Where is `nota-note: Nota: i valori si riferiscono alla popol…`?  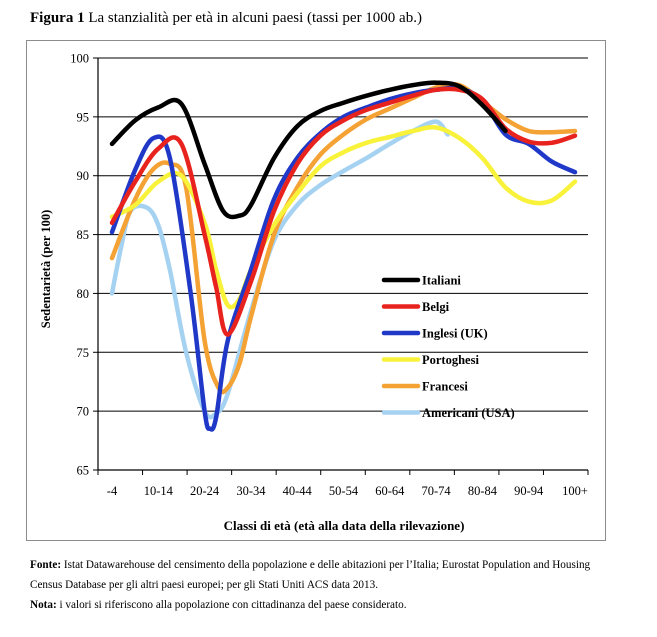 nota-note: Nota: i valori si riferiscono alla popol… is located at coordinates (335, 605).